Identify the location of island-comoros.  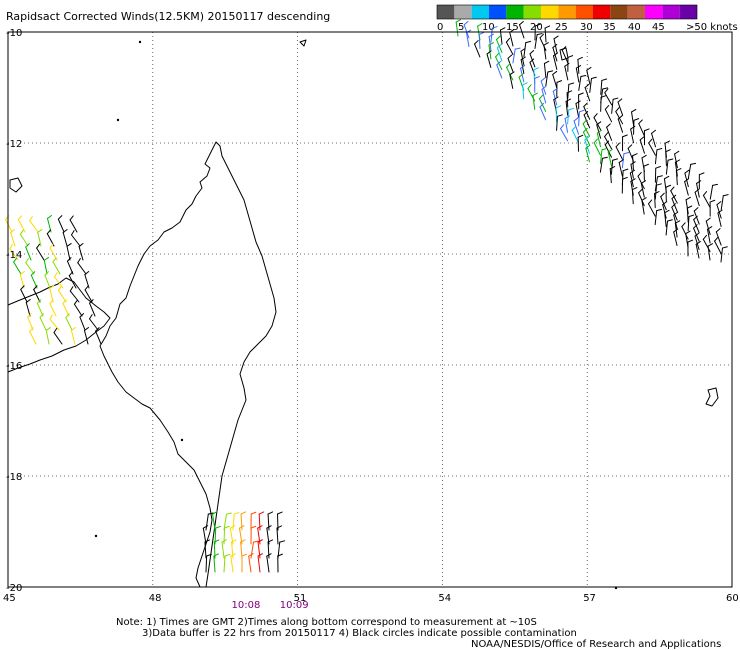
(16, 185).